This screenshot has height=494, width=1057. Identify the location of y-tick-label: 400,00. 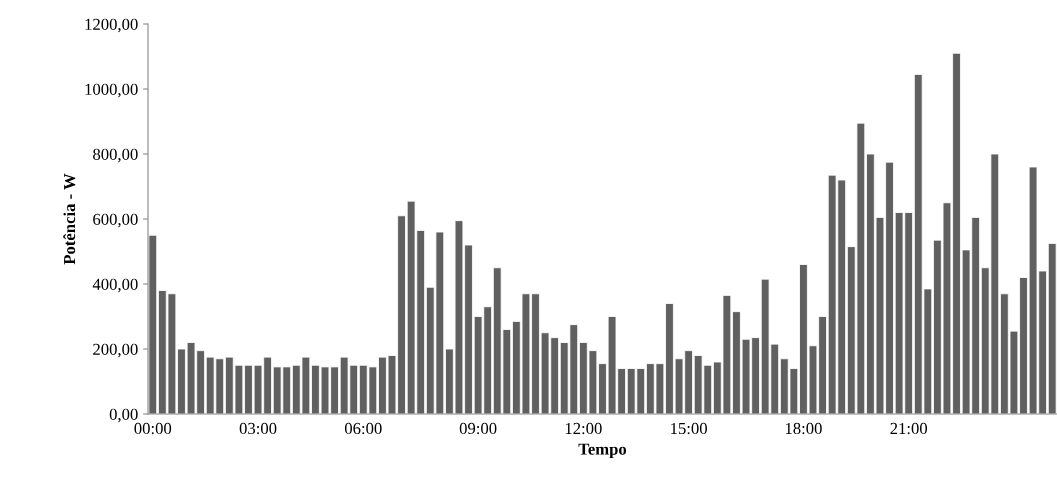
(115, 285).